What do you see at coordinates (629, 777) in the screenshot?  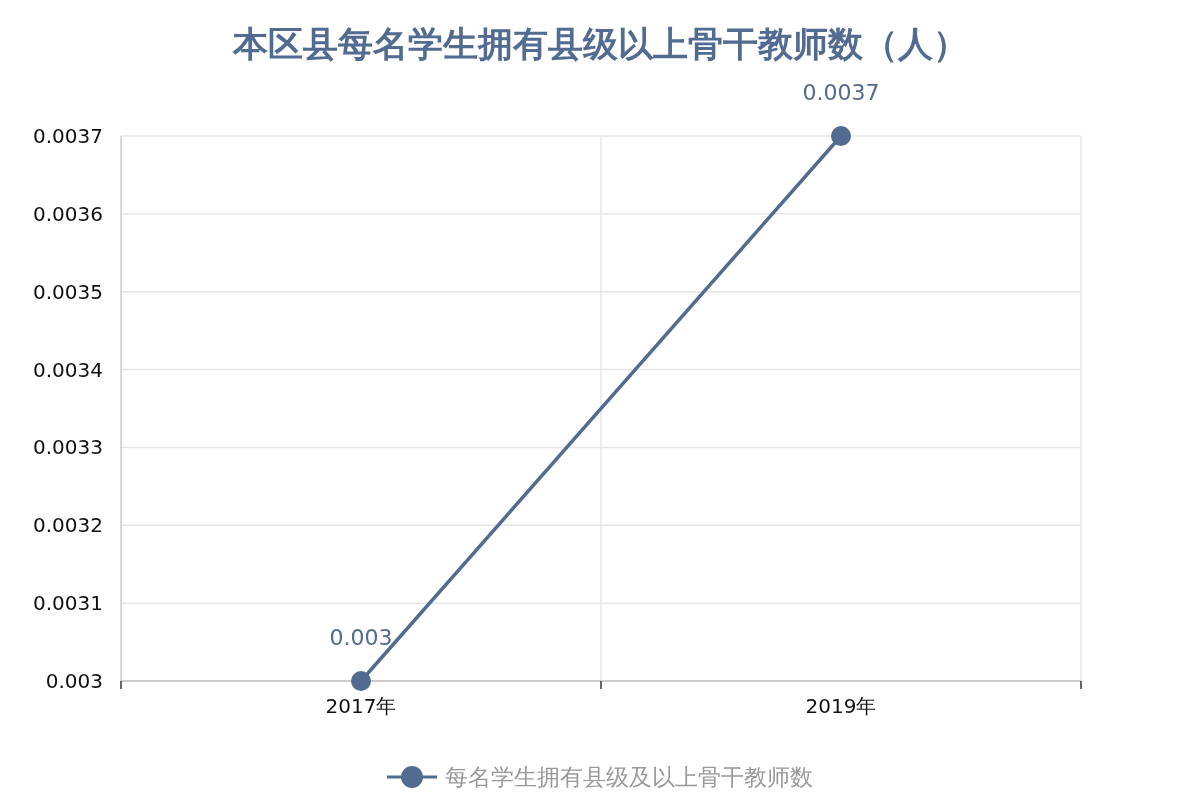 I see `legend-label: 每名学生拥有县级及以上骨干教师数` at bounding box center [629, 777].